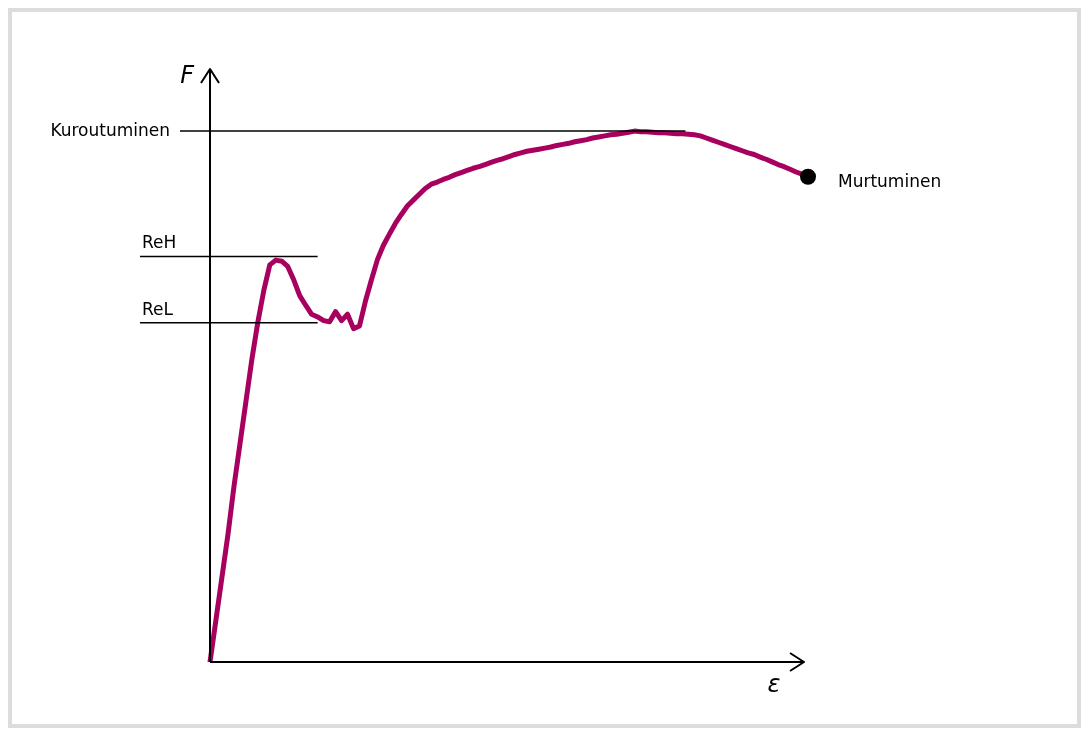 The width and height of the screenshot is (1089, 736). I want to click on ref-line-label: Kuroutuminen, so click(110, 129).